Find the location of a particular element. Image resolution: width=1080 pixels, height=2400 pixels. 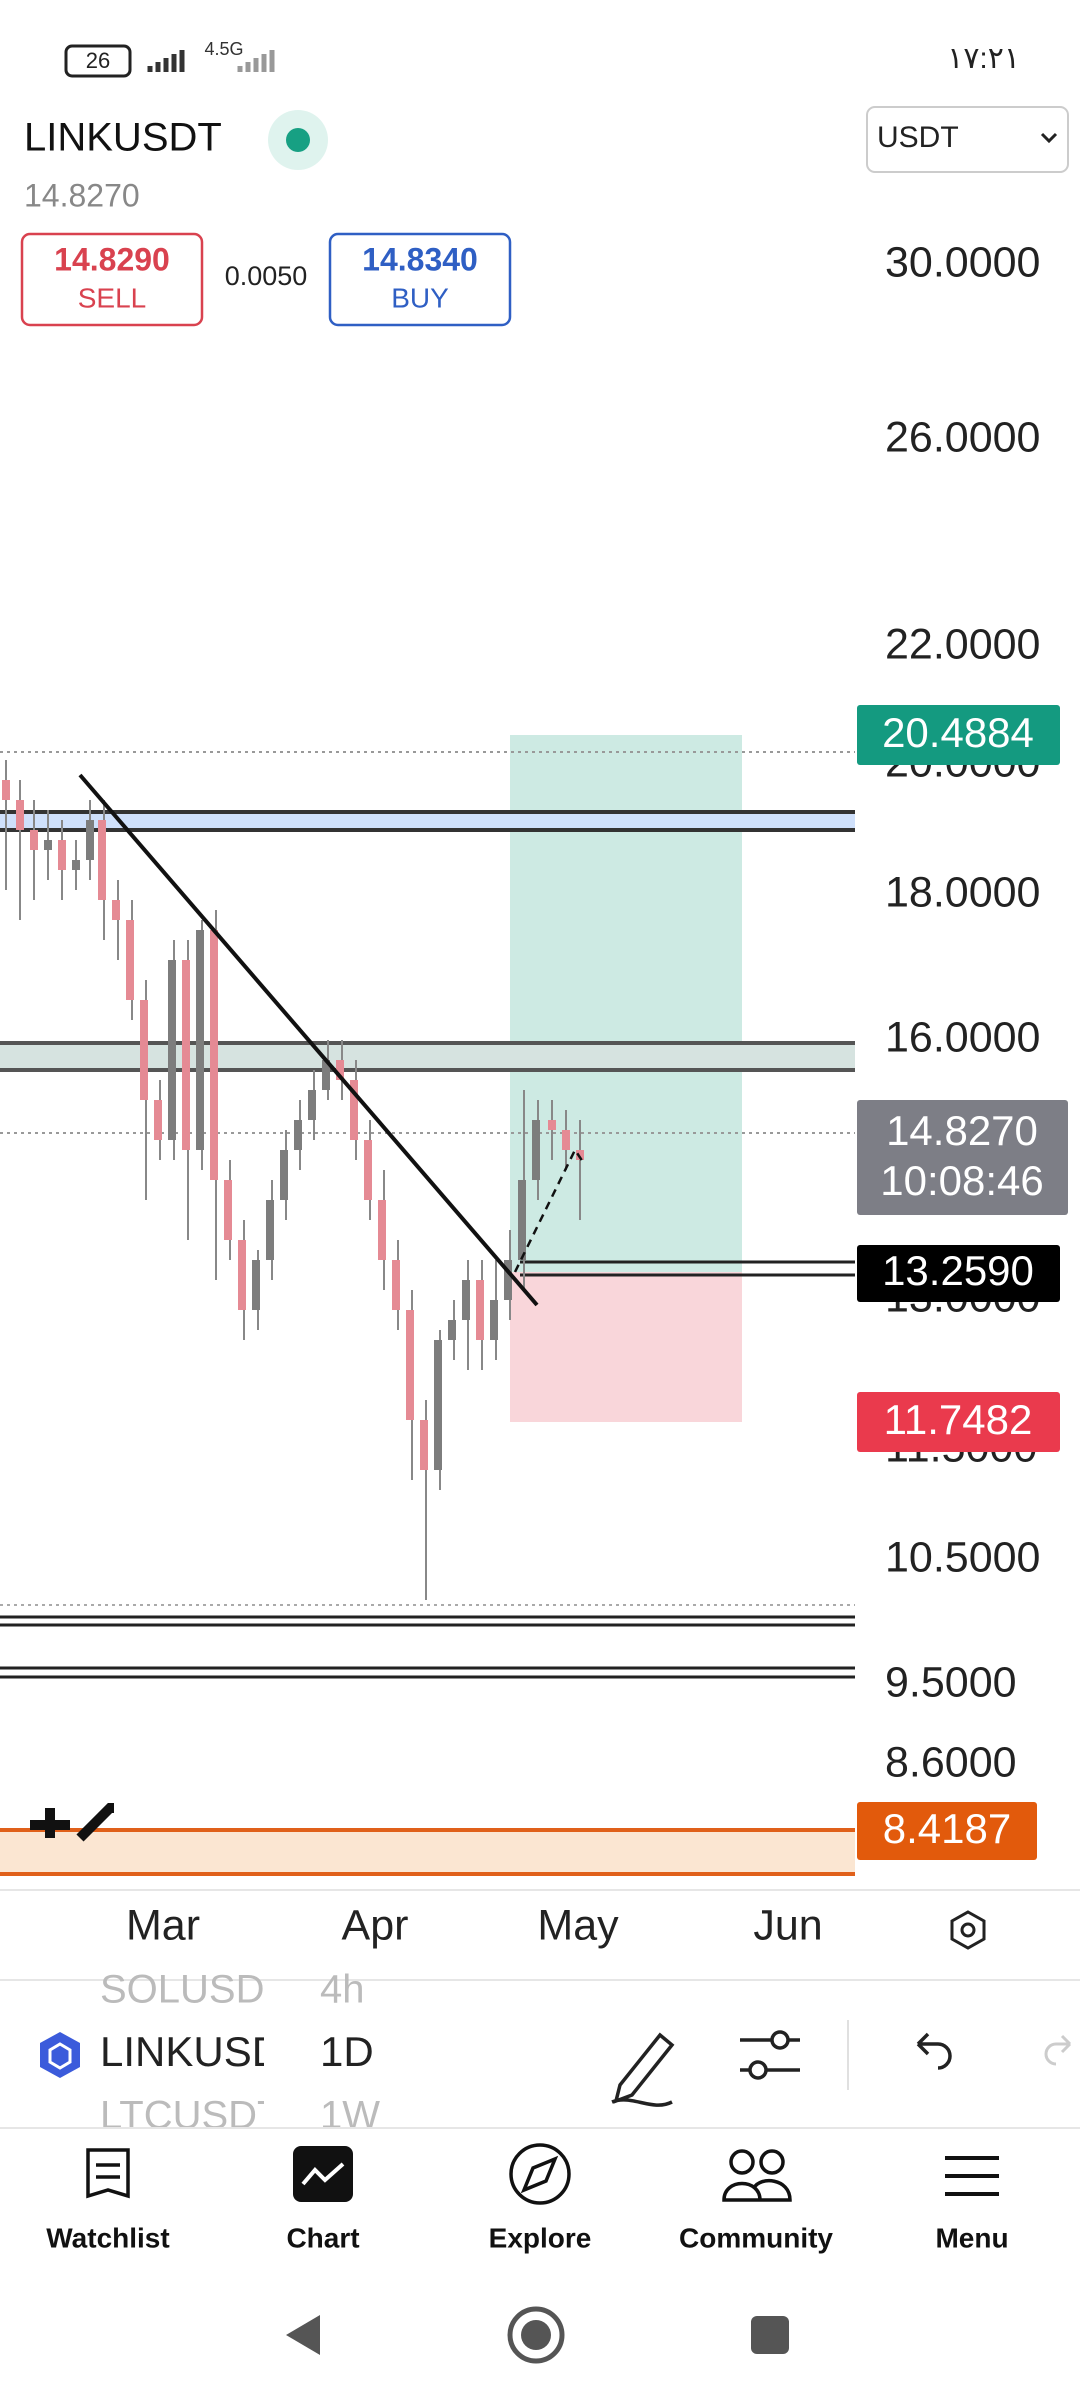

interval-option: 1W is located at coordinates (350, 2116).